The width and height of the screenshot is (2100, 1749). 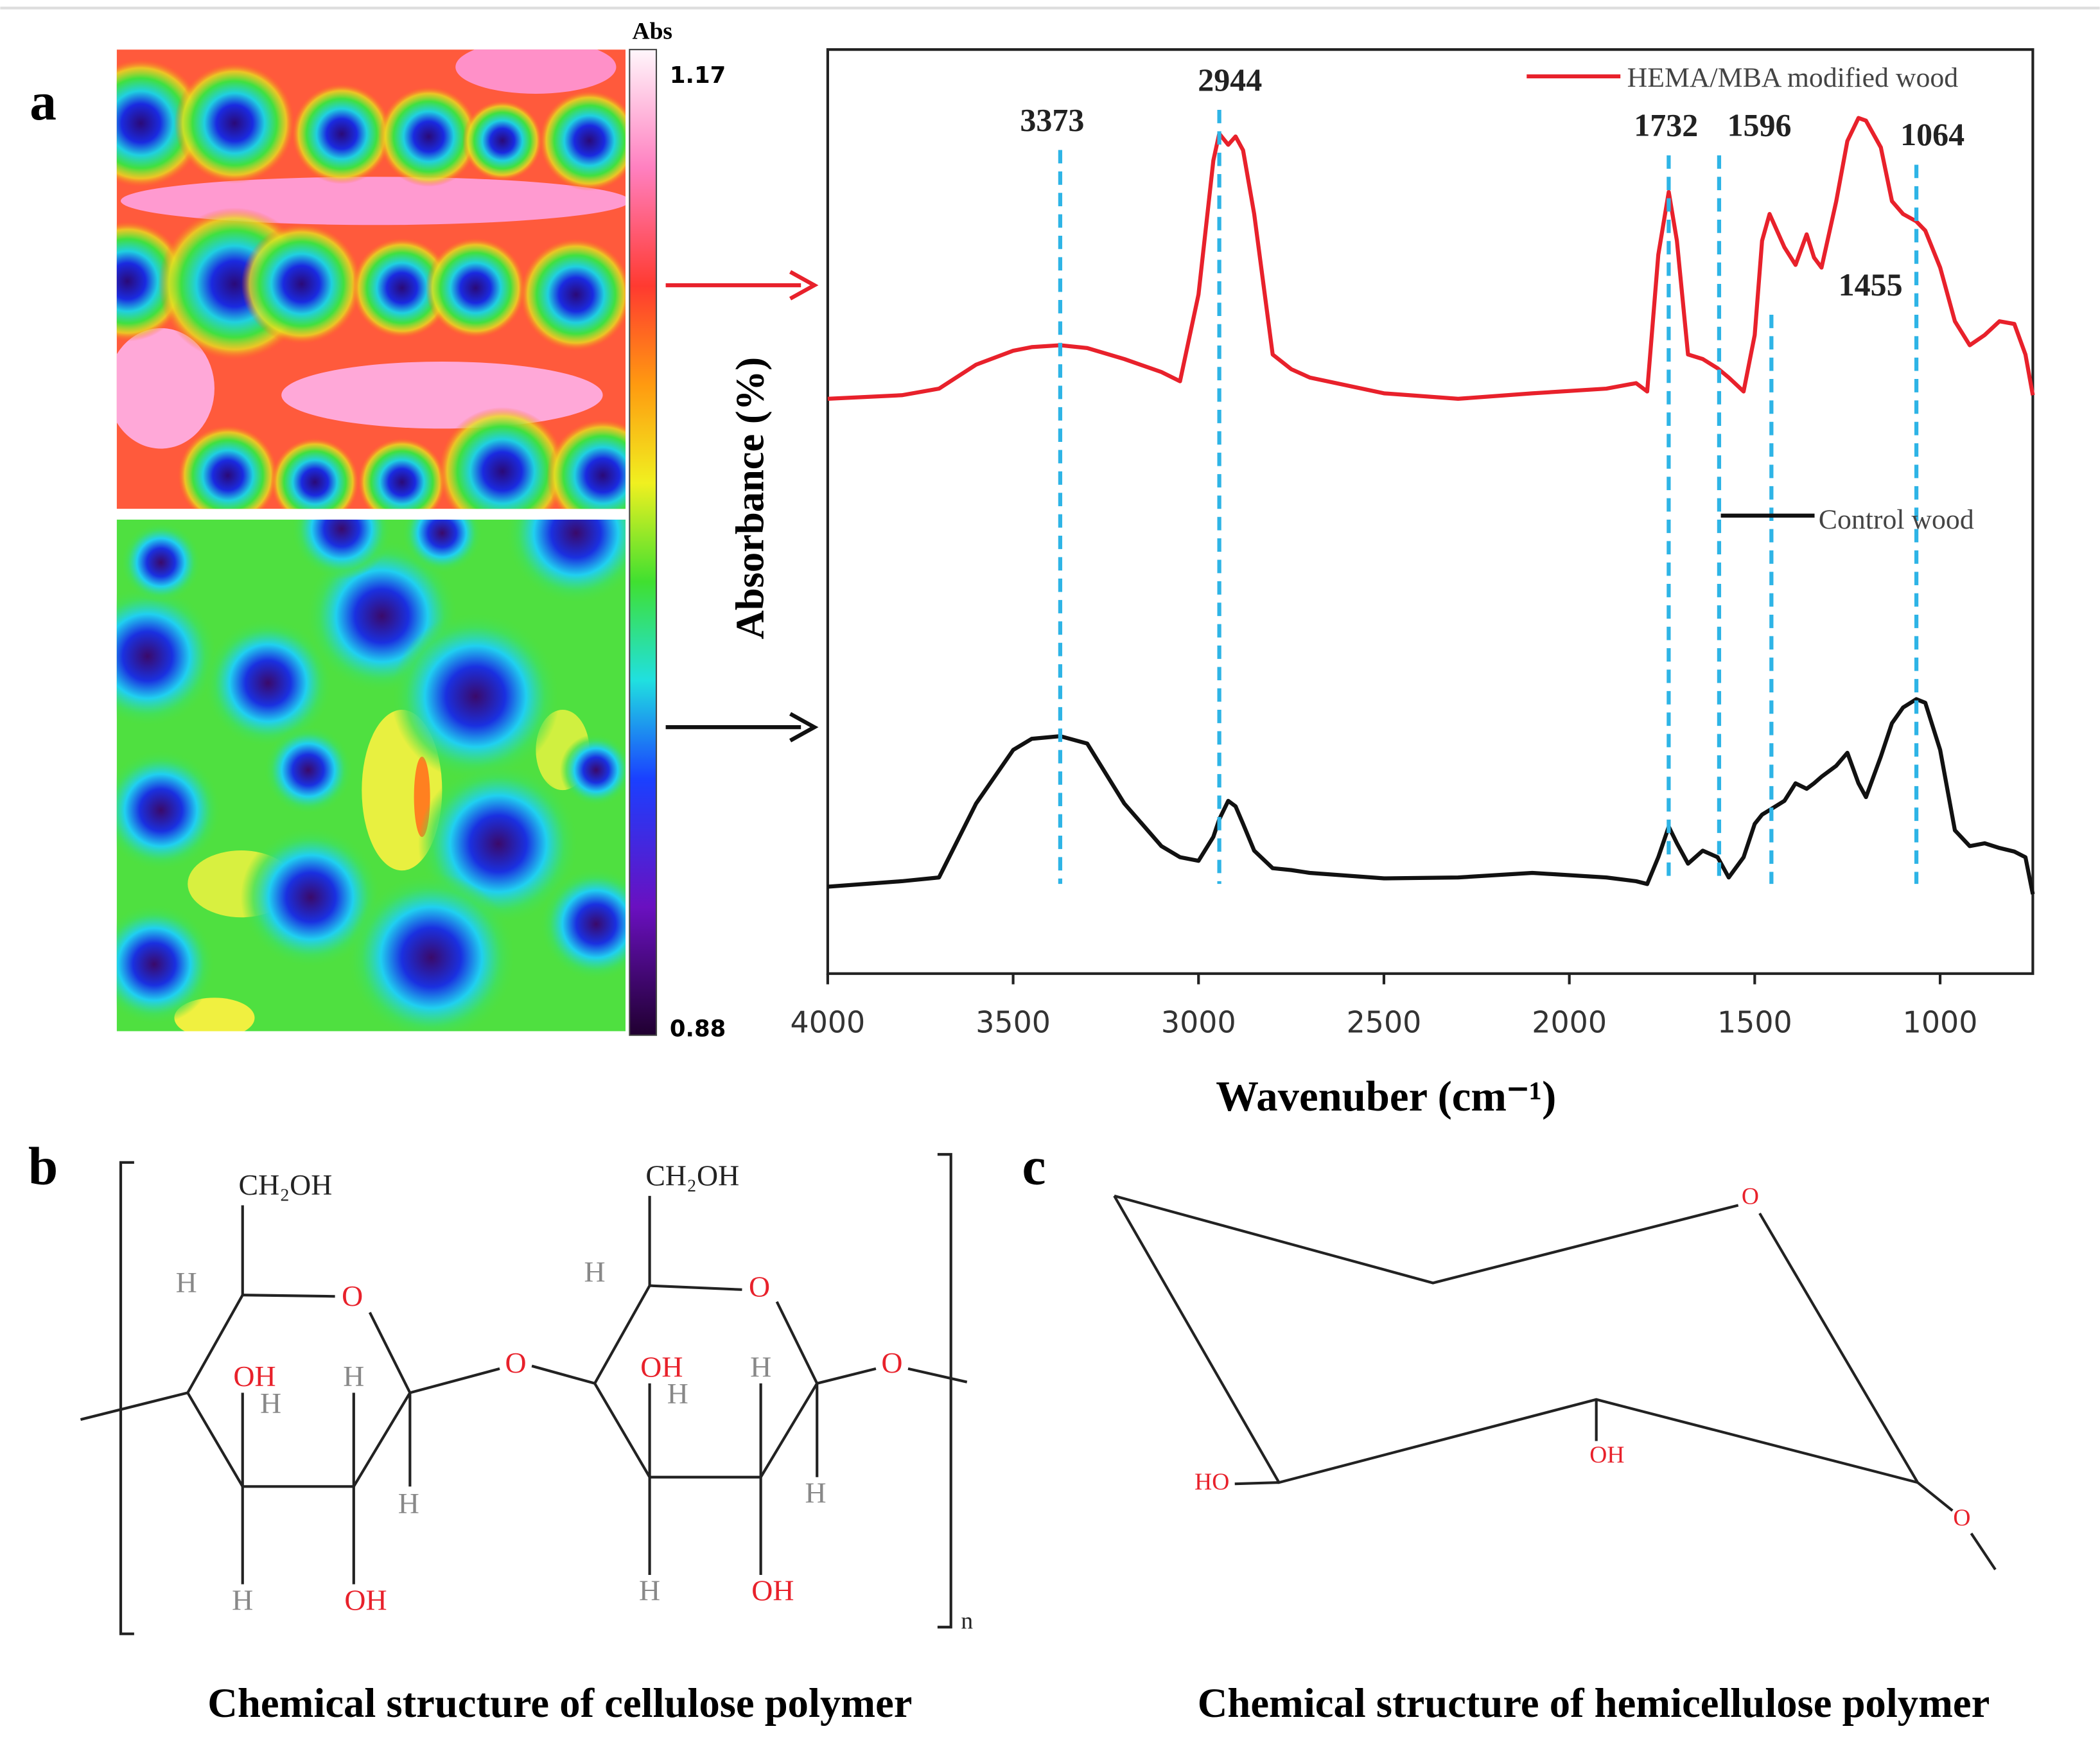 What do you see at coordinates (1582, 1357) in the screenshot?
I see `hemicellulose-atoms: O OH HO O` at bounding box center [1582, 1357].